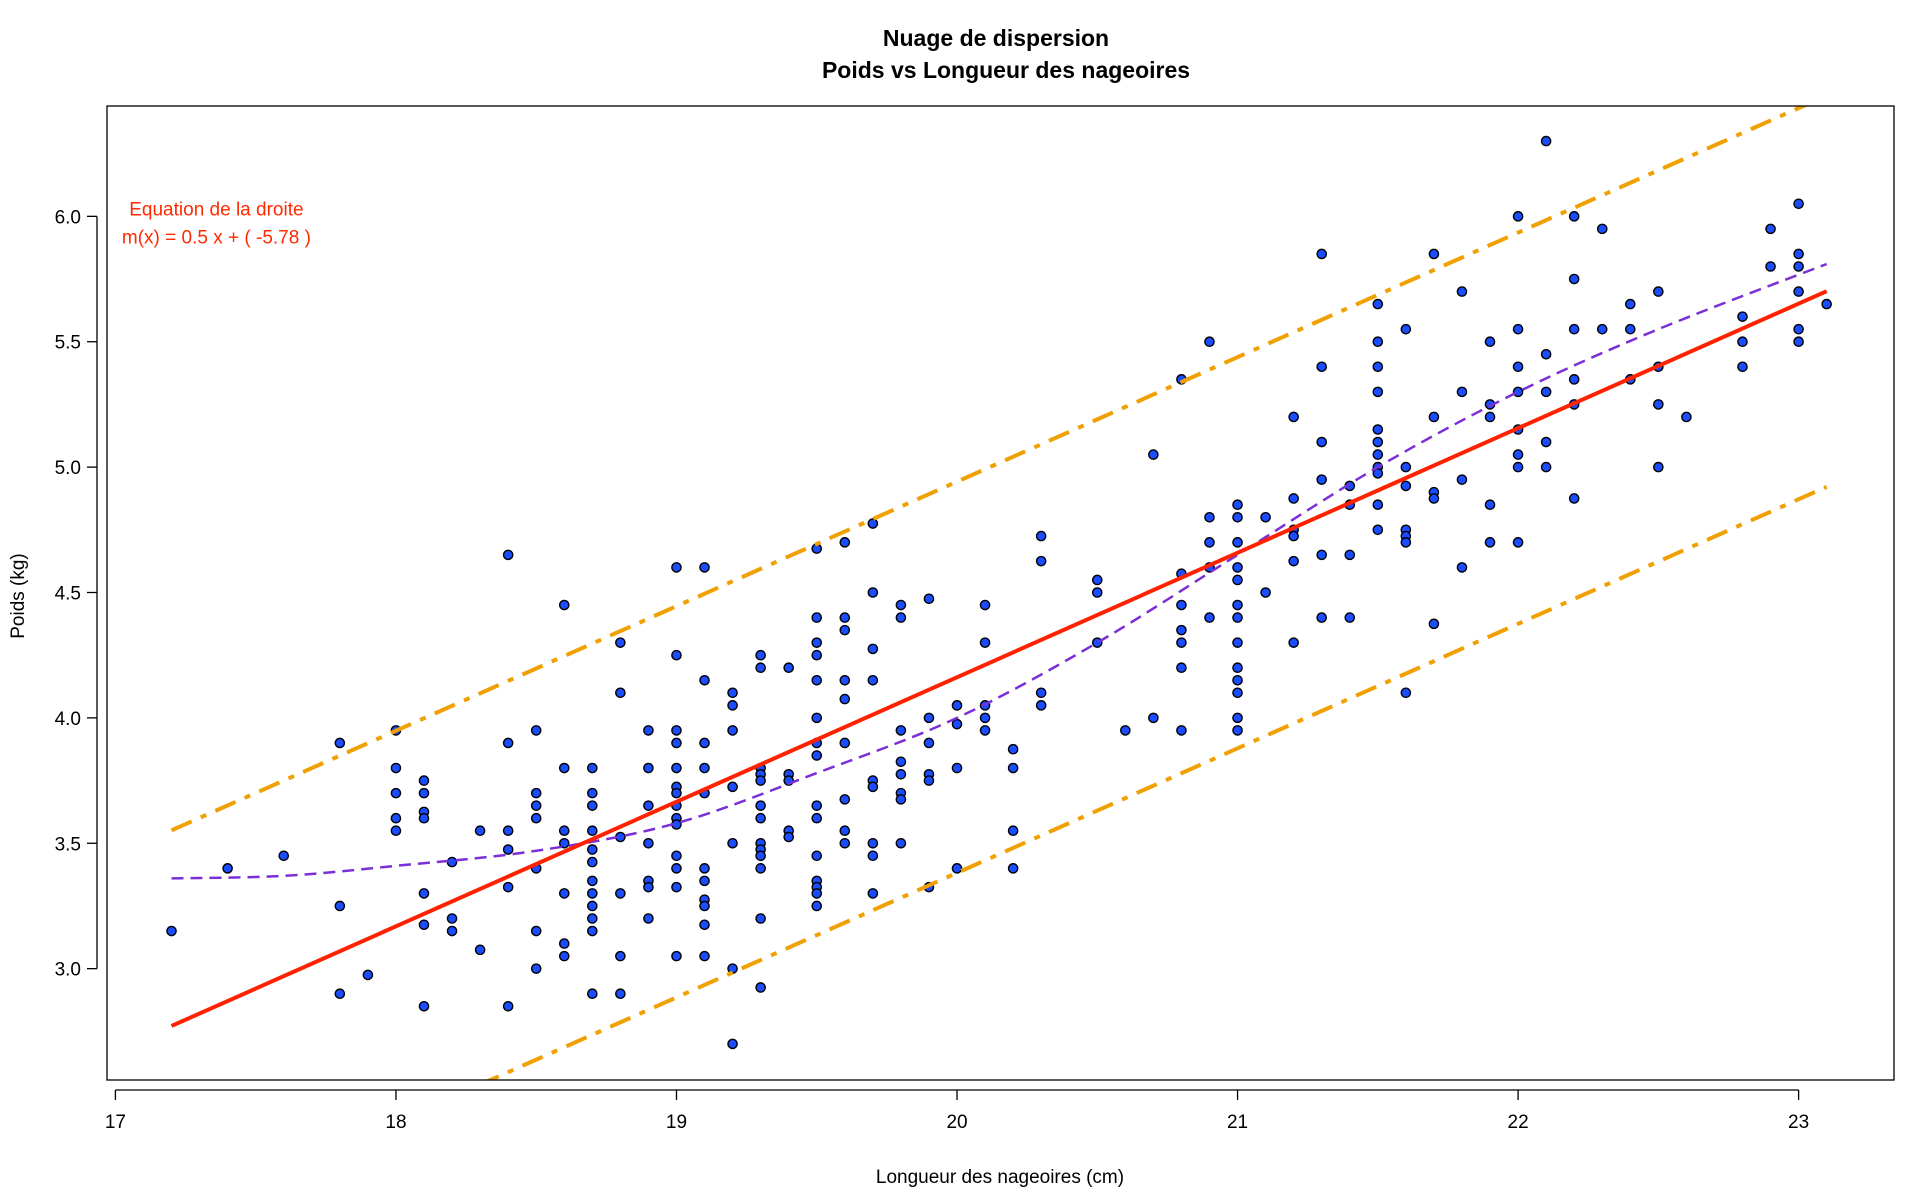  I want to click on y-axis-label: Poids (kg), so click(18, 596).